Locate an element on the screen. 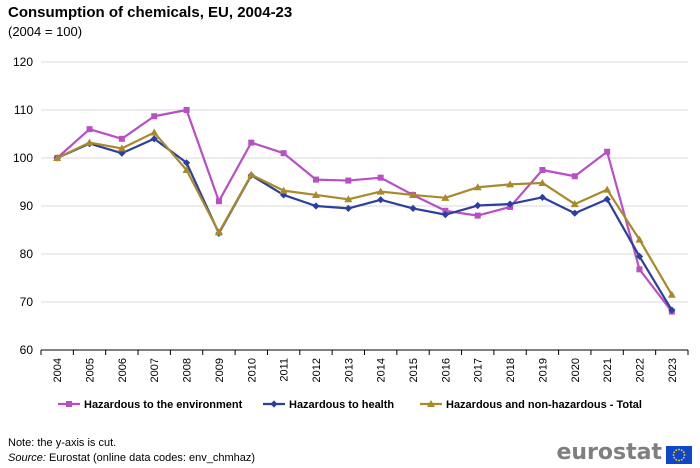 This screenshot has width=700, height=468. x-tick-label: 2011 is located at coordinates (285, 370).